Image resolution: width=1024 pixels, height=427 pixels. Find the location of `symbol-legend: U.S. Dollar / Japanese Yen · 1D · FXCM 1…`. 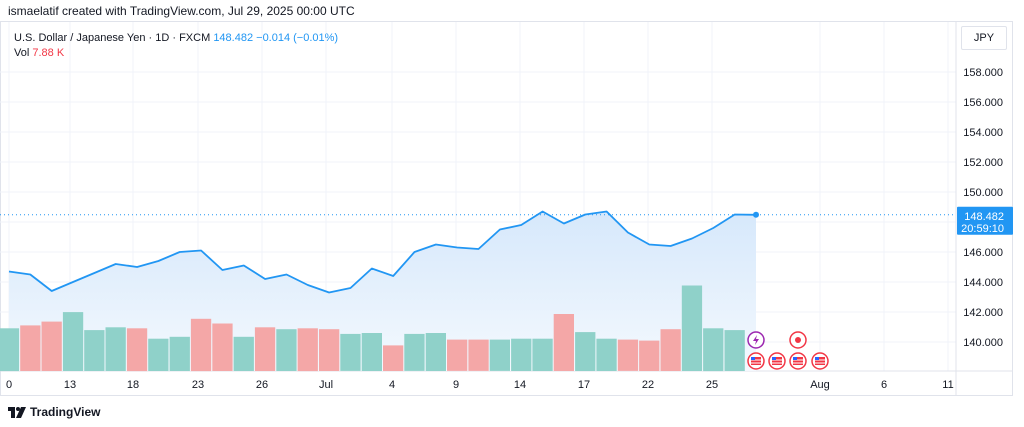

symbol-legend: U.S. Dollar / Japanese Yen · 1D · FXCM 1… is located at coordinates (176, 46).